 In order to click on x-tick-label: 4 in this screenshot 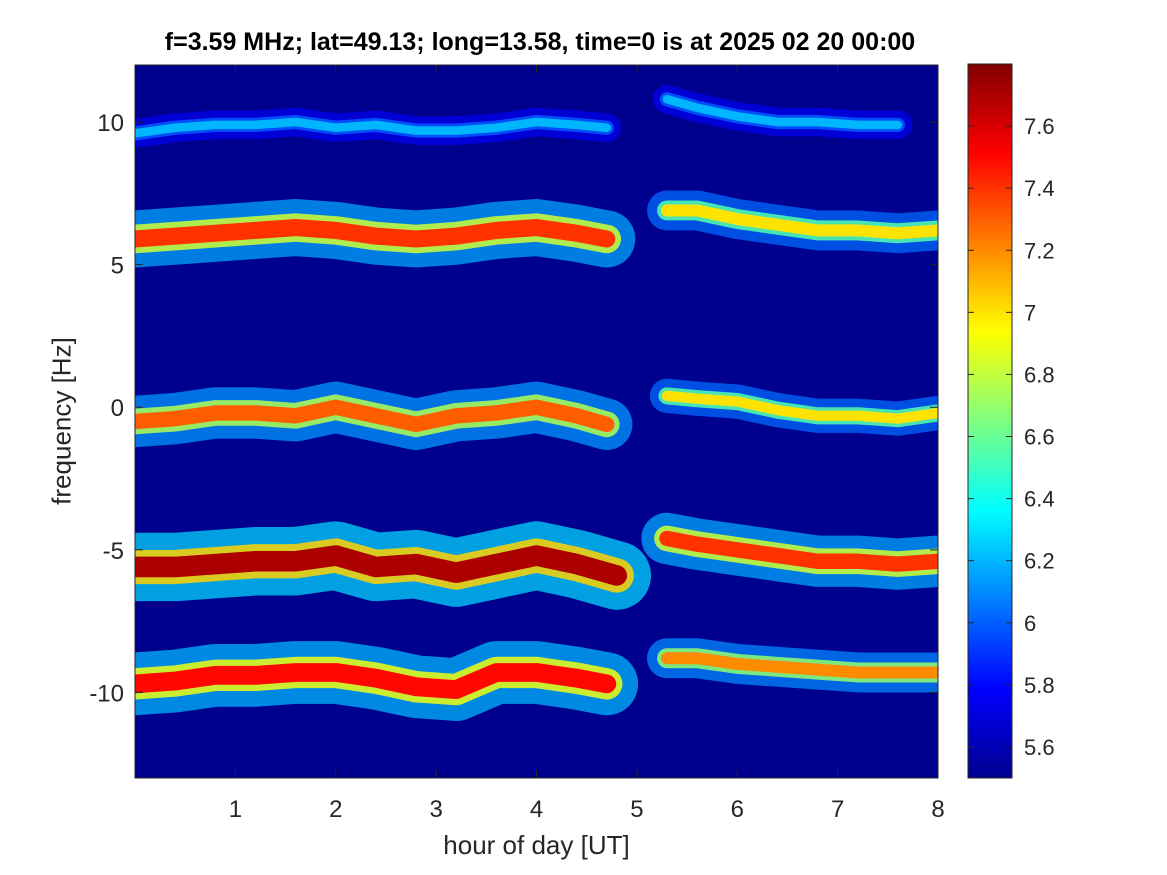, I will do `click(536, 809)`.